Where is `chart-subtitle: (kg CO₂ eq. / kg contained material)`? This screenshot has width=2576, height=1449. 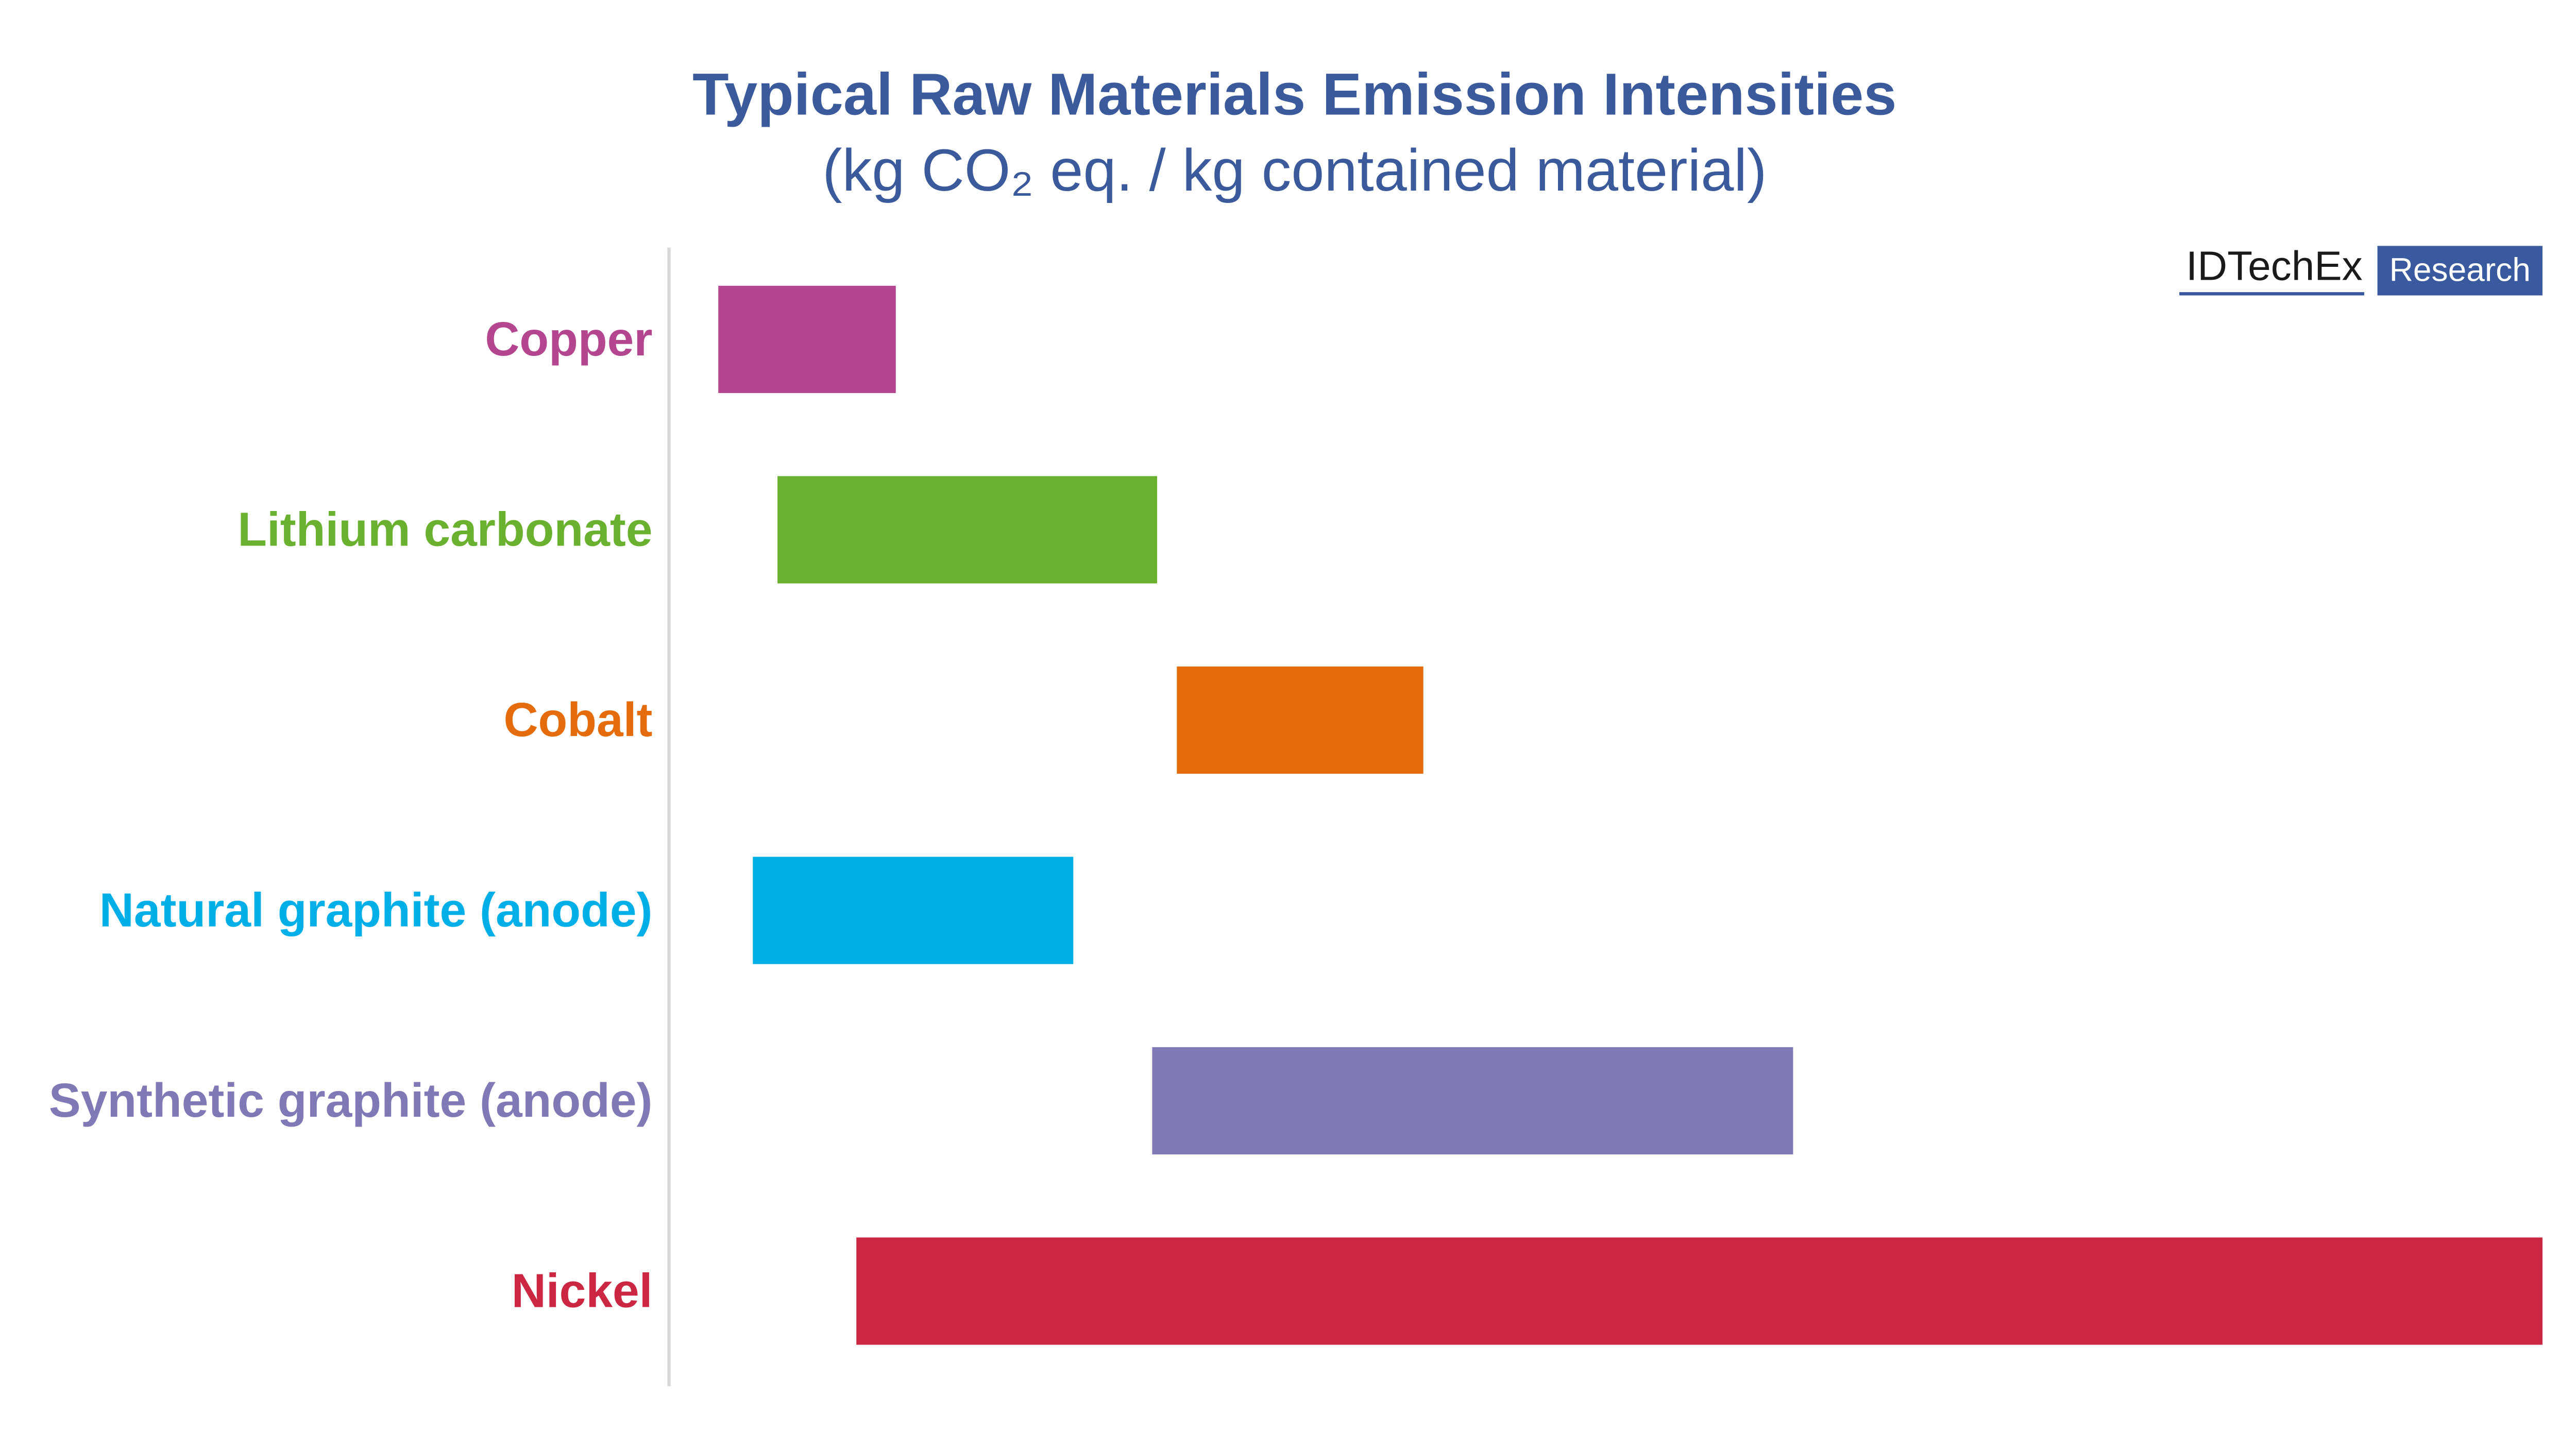
chart-subtitle: (kg CO₂ eq. / kg contained material) is located at coordinates (1294, 171).